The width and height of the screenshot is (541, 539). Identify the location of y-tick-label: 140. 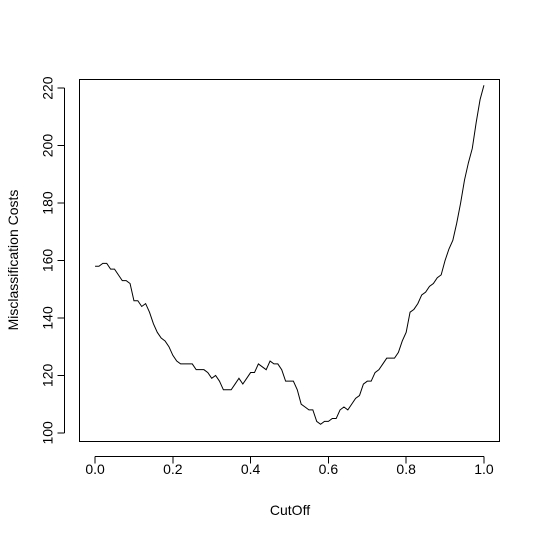
(48, 318).